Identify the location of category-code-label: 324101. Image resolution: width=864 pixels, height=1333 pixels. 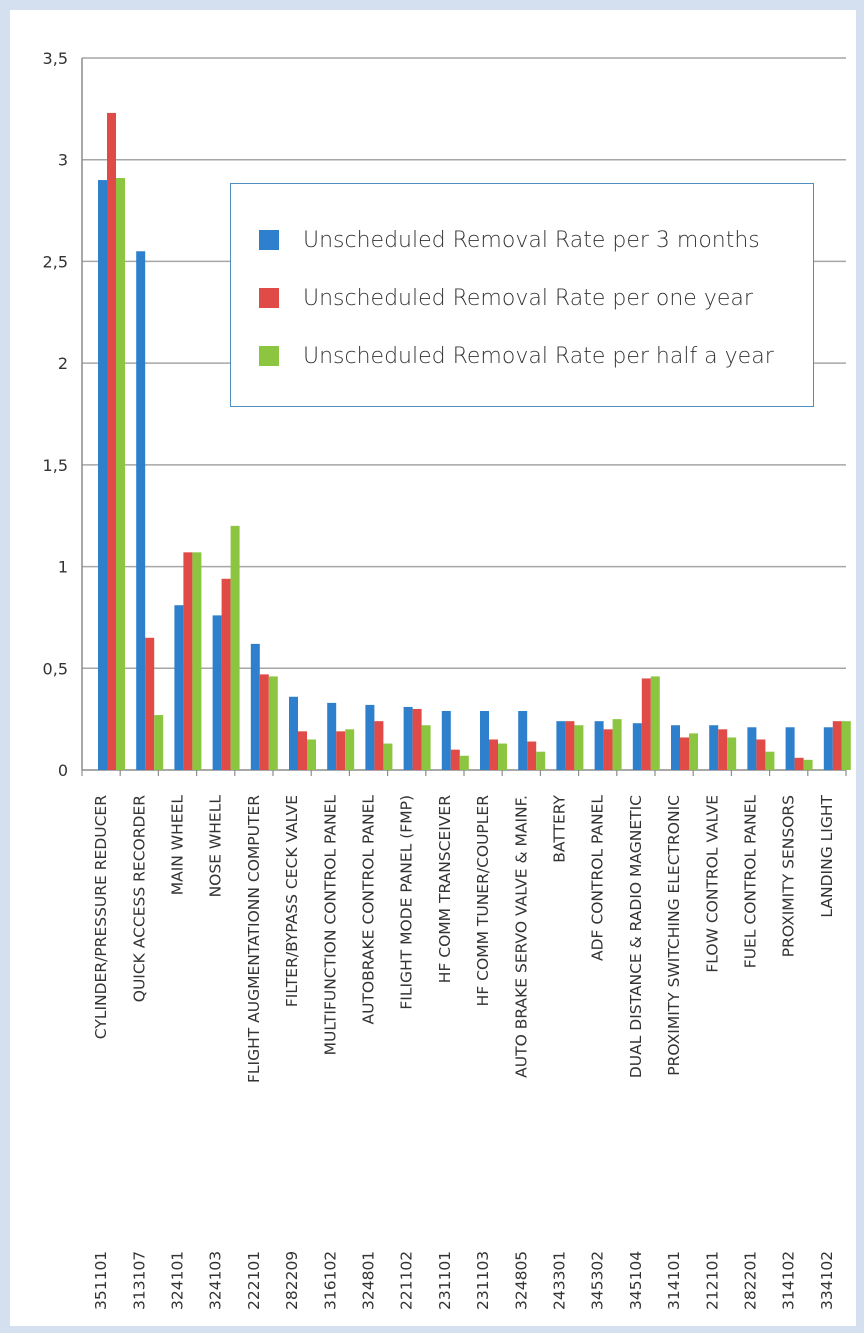
(178, 1280).